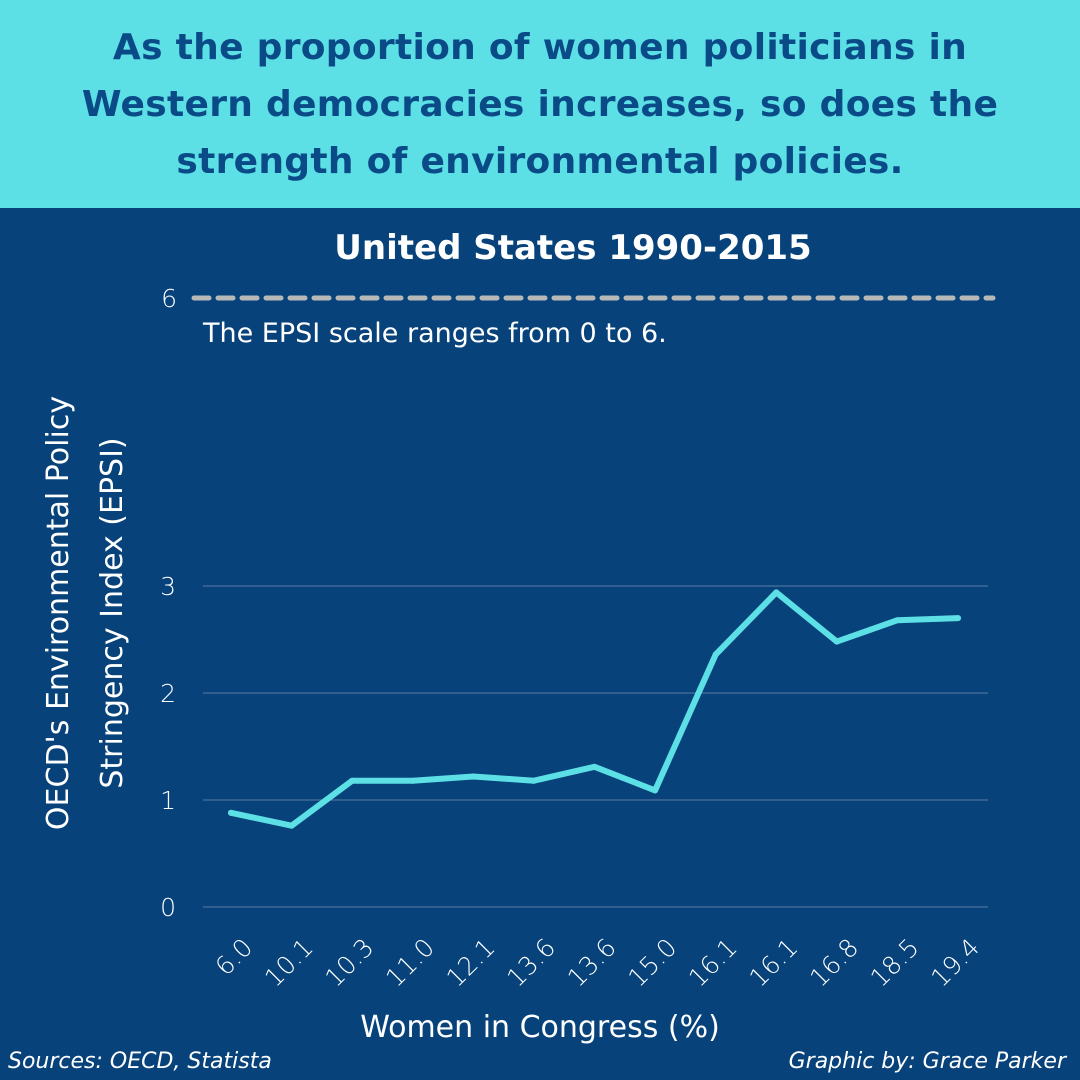  I want to click on x-tick-label: 15.0, so click(652, 963).